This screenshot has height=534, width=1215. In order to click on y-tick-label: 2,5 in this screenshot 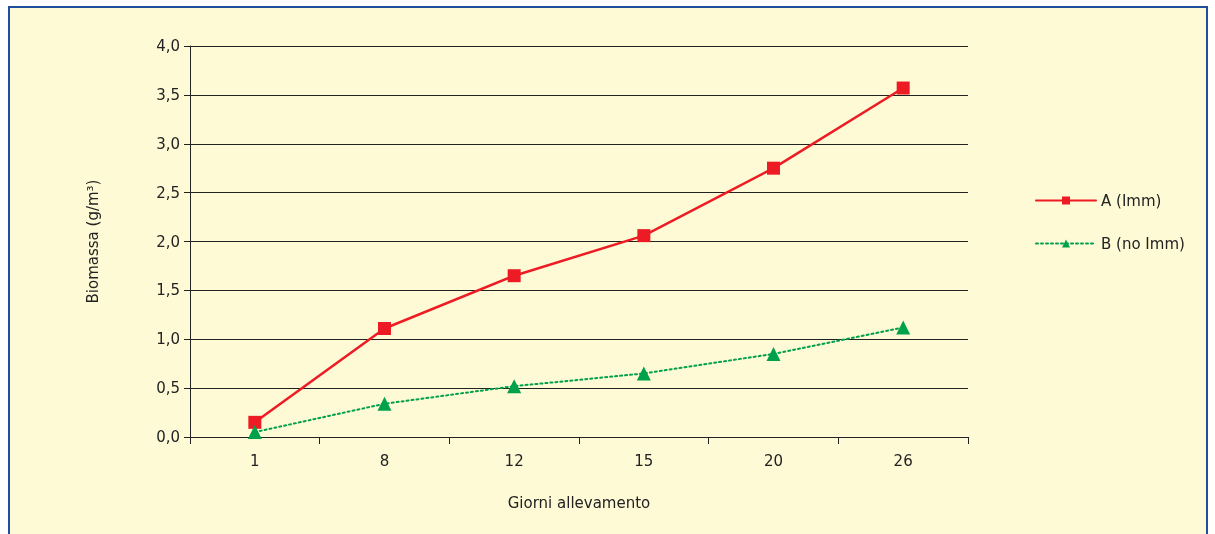, I will do `click(168, 192)`.